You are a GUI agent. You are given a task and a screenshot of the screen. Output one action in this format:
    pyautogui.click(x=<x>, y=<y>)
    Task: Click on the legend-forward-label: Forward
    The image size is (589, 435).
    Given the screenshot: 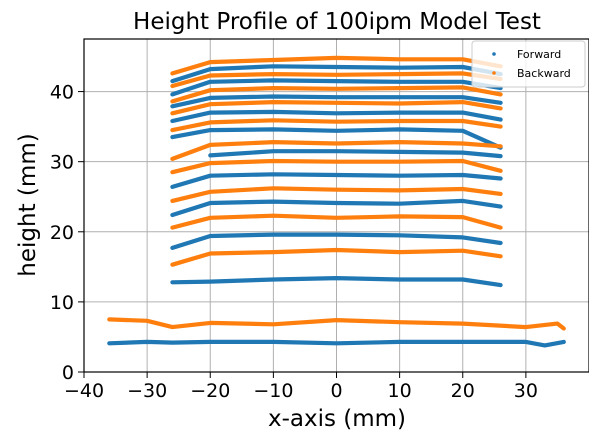 What is the action you would take?
    pyautogui.click(x=539, y=54)
    